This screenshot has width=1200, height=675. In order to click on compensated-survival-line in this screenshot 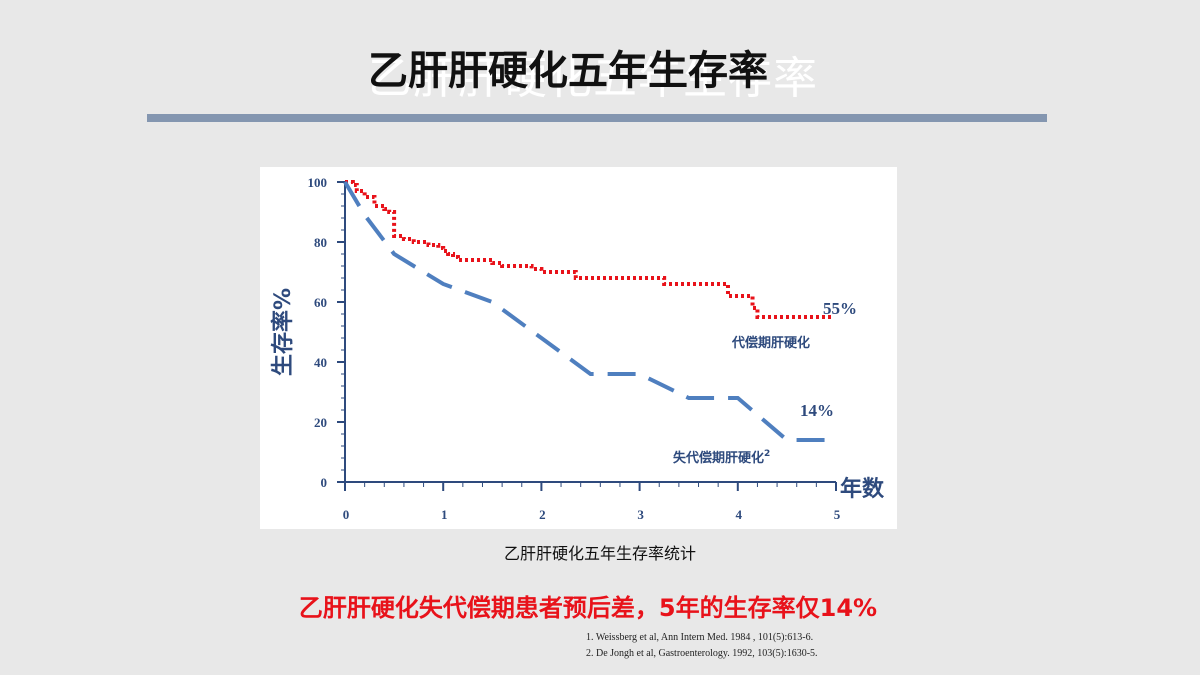, I will do `click(588, 249)`.